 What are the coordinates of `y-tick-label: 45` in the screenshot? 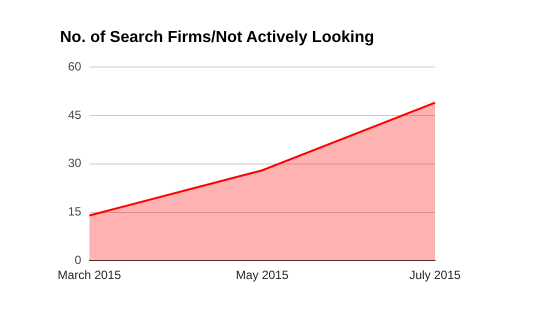 It's located at (75, 115).